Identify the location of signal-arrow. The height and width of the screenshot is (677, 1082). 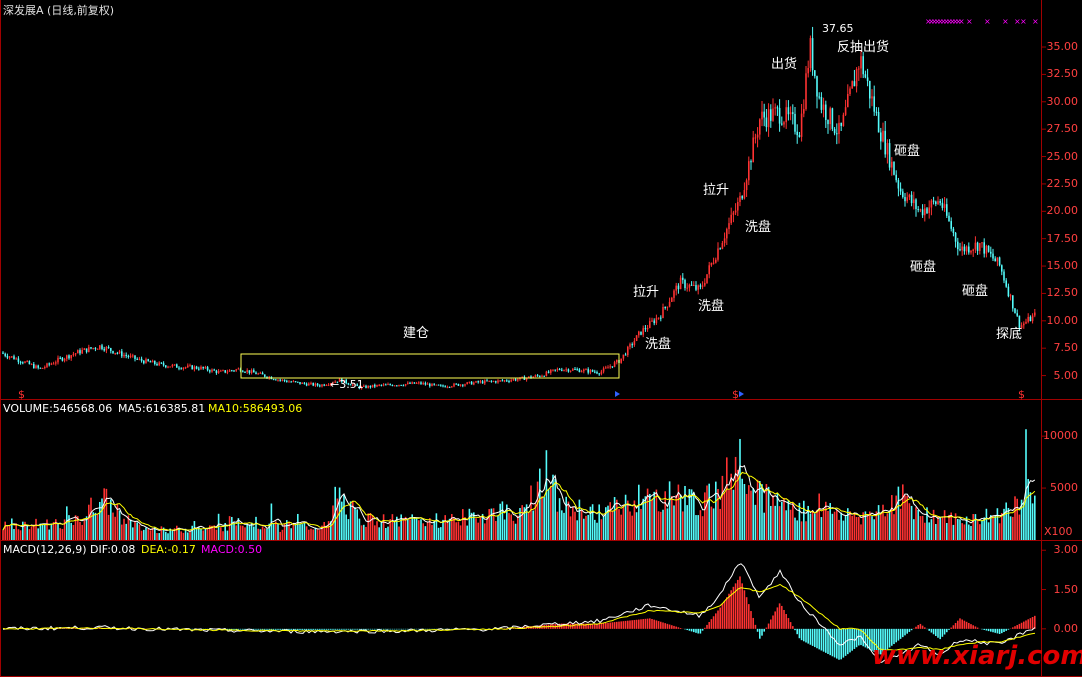
(741, 394).